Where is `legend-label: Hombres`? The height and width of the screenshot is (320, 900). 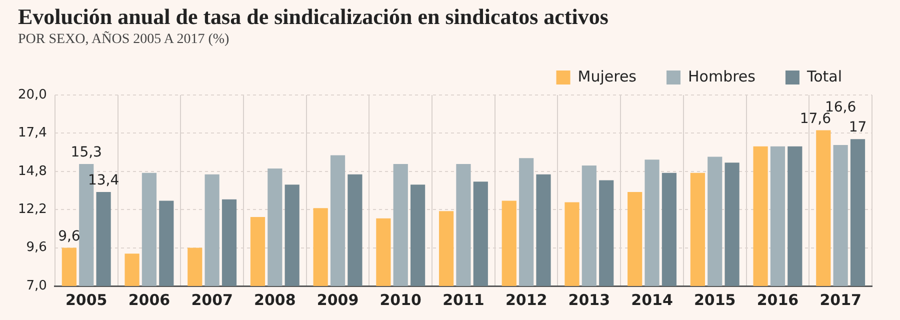 legend-label: Hombres is located at coordinates (722, 76).